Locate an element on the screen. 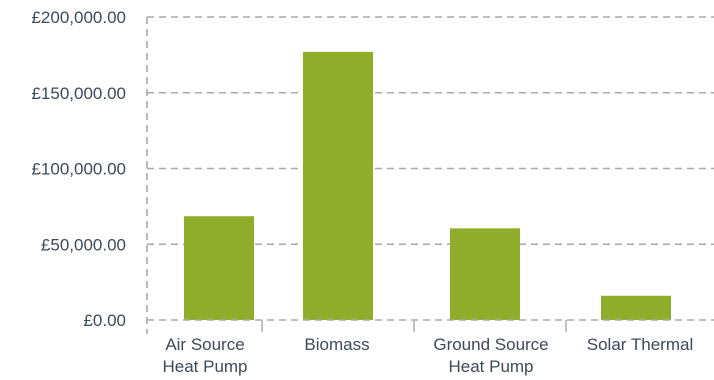  y-tick-label: £100,000.00 is located at coordinates (78, 169).